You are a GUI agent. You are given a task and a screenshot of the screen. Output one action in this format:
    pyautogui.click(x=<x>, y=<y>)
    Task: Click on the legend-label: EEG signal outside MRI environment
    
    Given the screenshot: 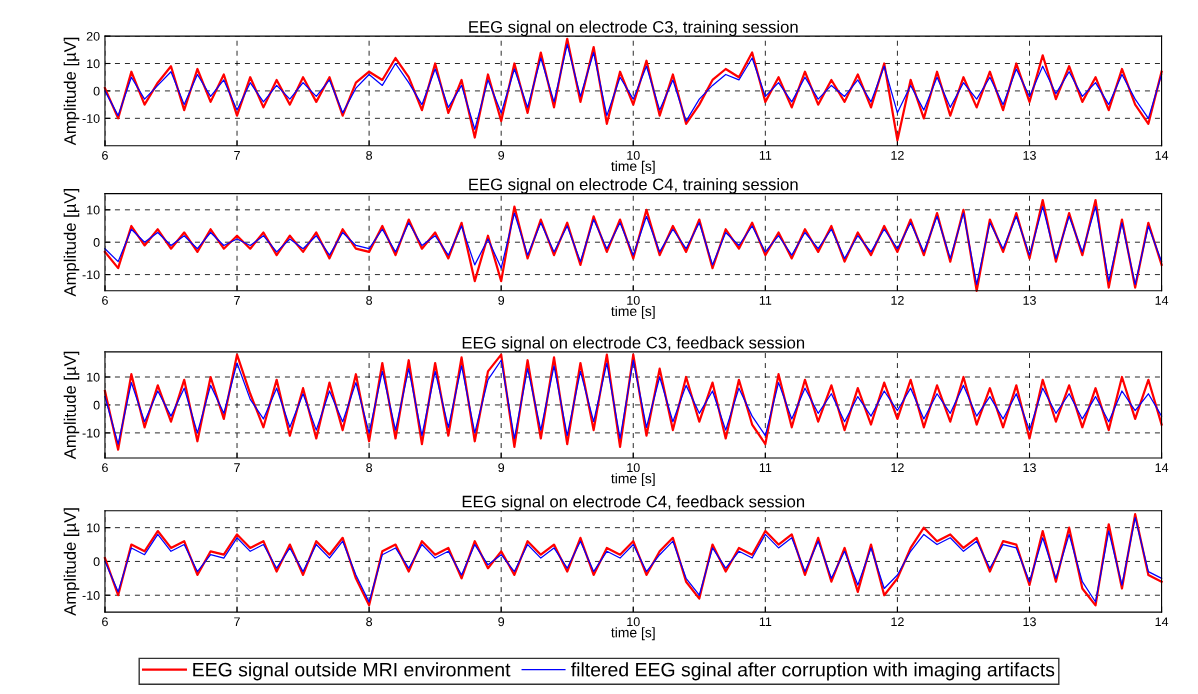 What is the action you would take?
    pyautogui.click(x=352, y=671)
    